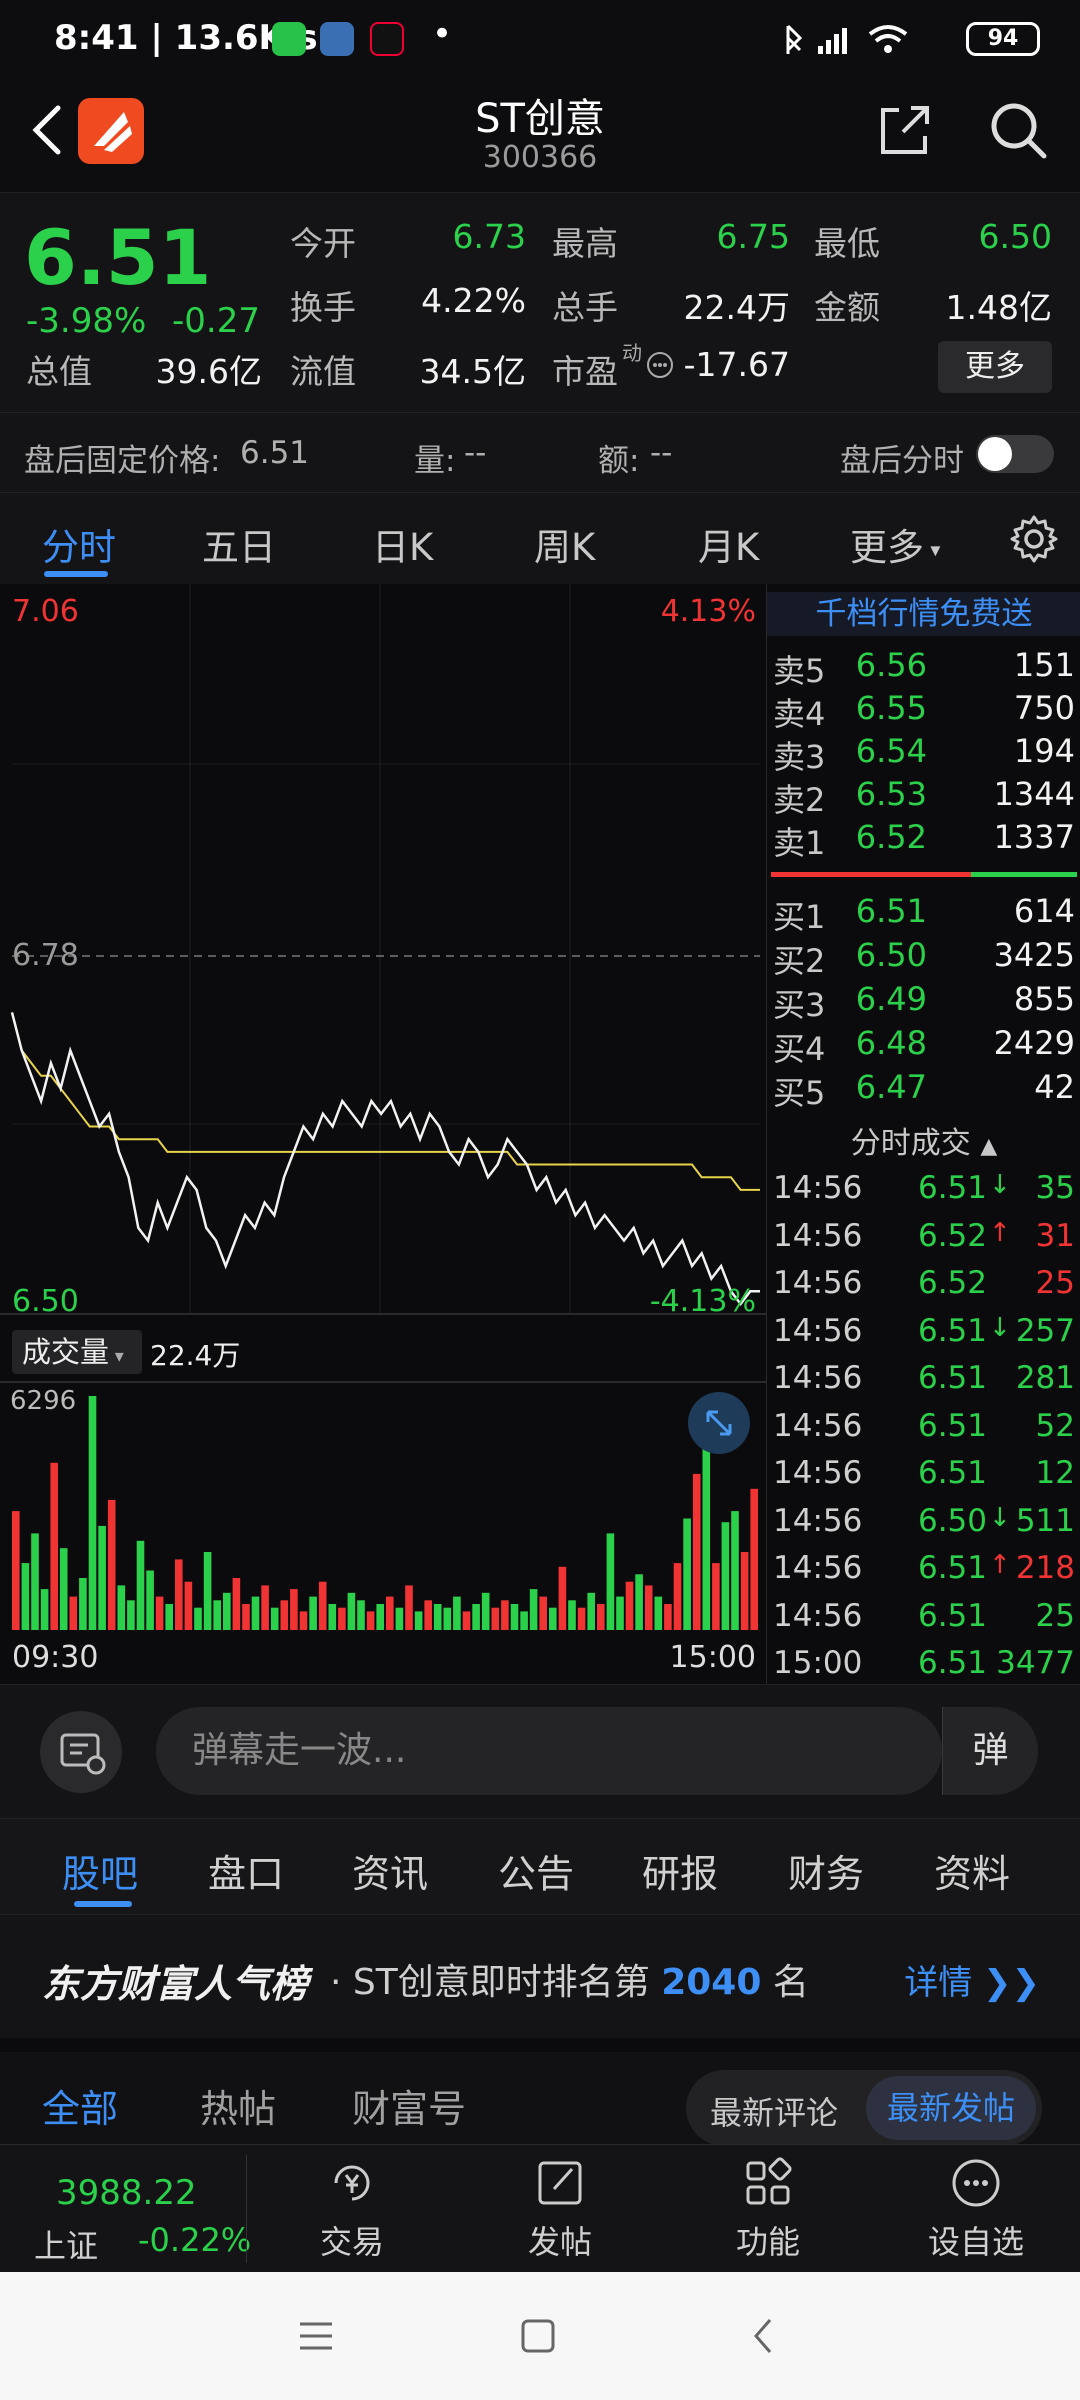 This screenshot has height=2400, width=1080. Describe the element at coordinates (1015, 454) in the screenshot. I see `after-hours-toggle` at that location.